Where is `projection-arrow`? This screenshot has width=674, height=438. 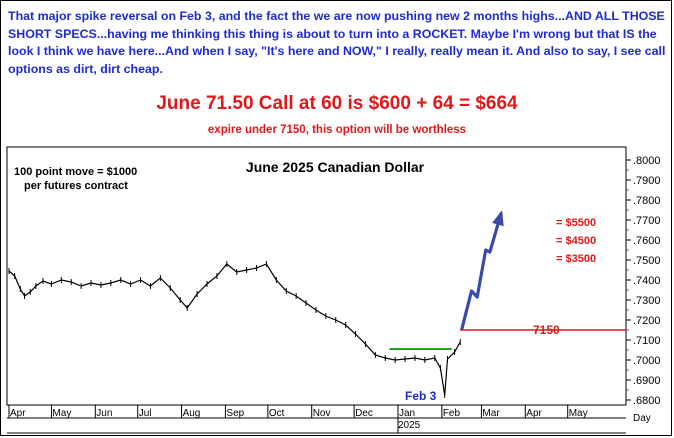 projection-arrow is located at coordinates (481, 271).